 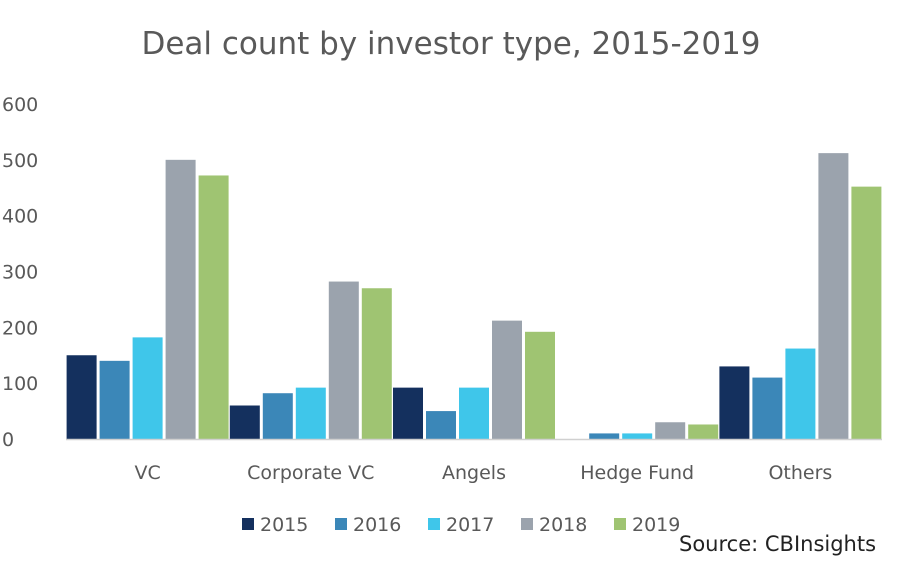 I want to click on bar-2018-hedge-fund, so click(x=670, y=430).